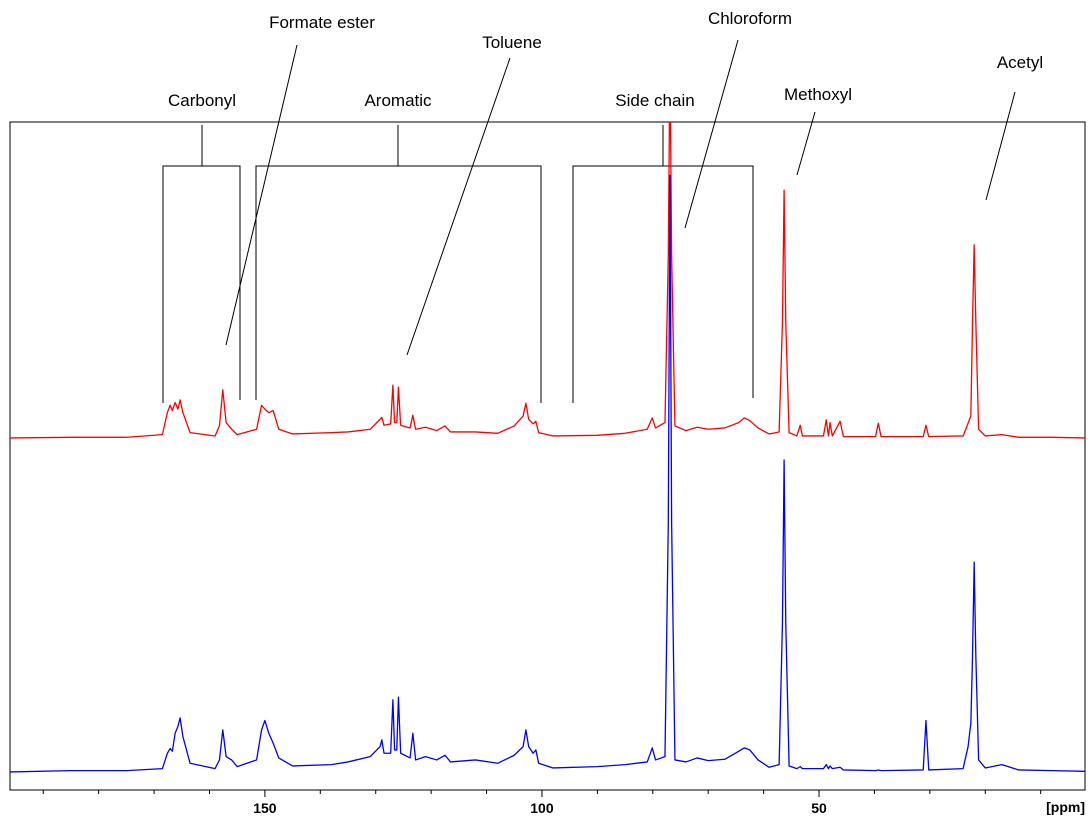 This screenshot has width=1091, height=818. I want to click on annotation-label: Aromatic, so click(398, 100).